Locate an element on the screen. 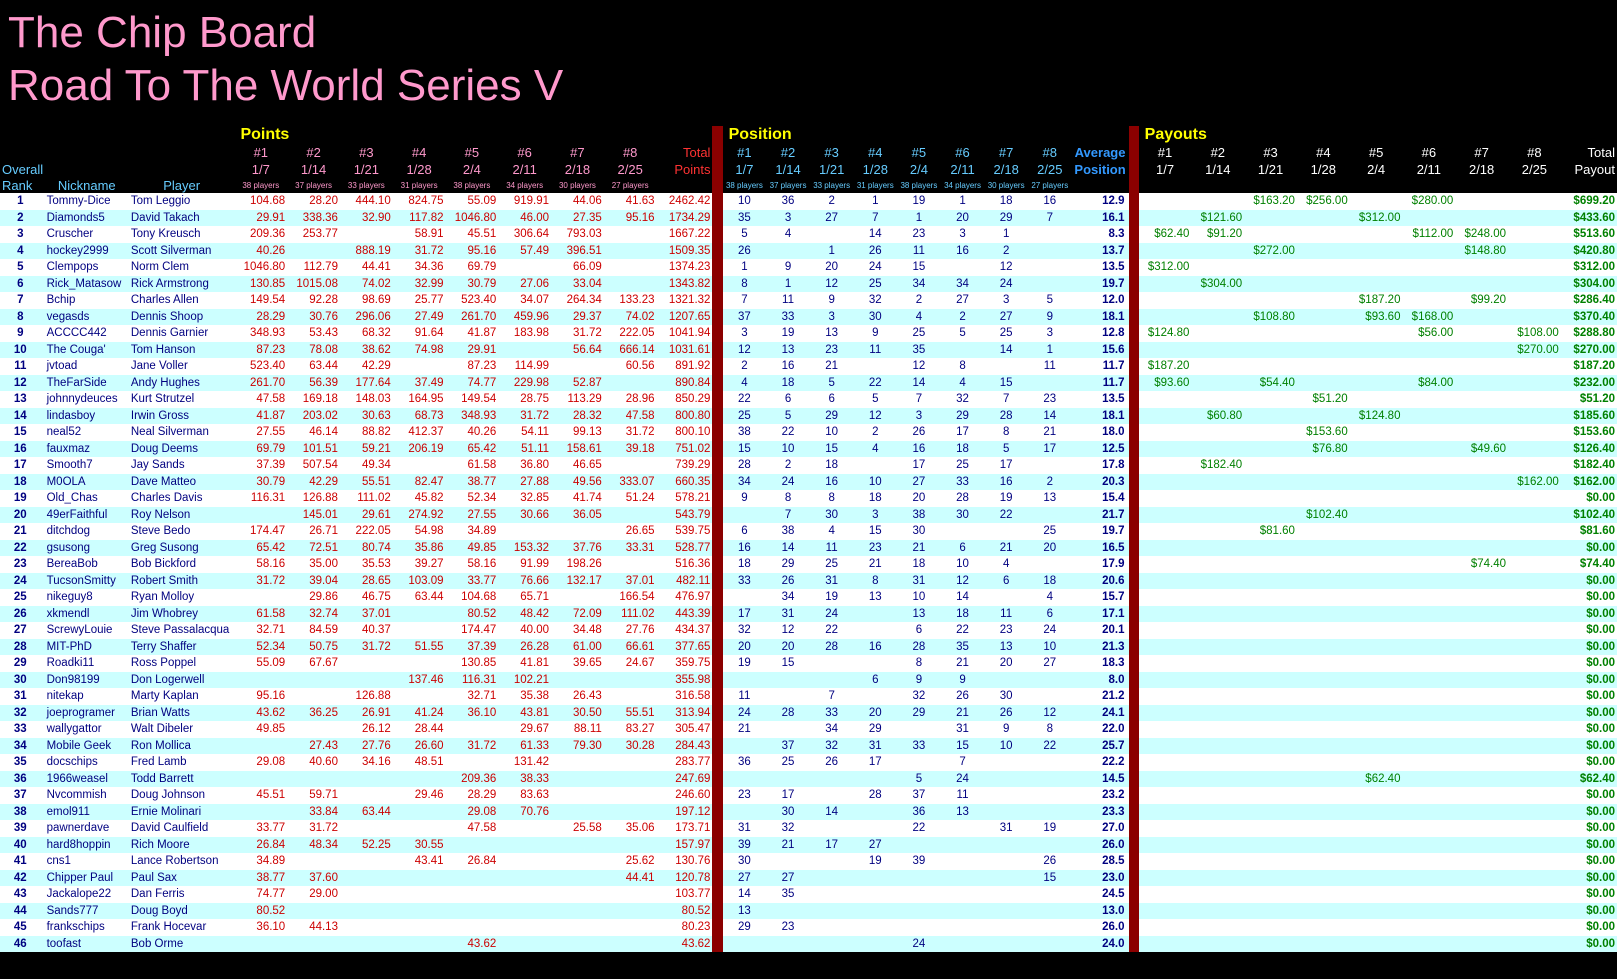 The image size is (1617, 979). average-position-cell: 24.0 is located at coordinates (1100, 943).